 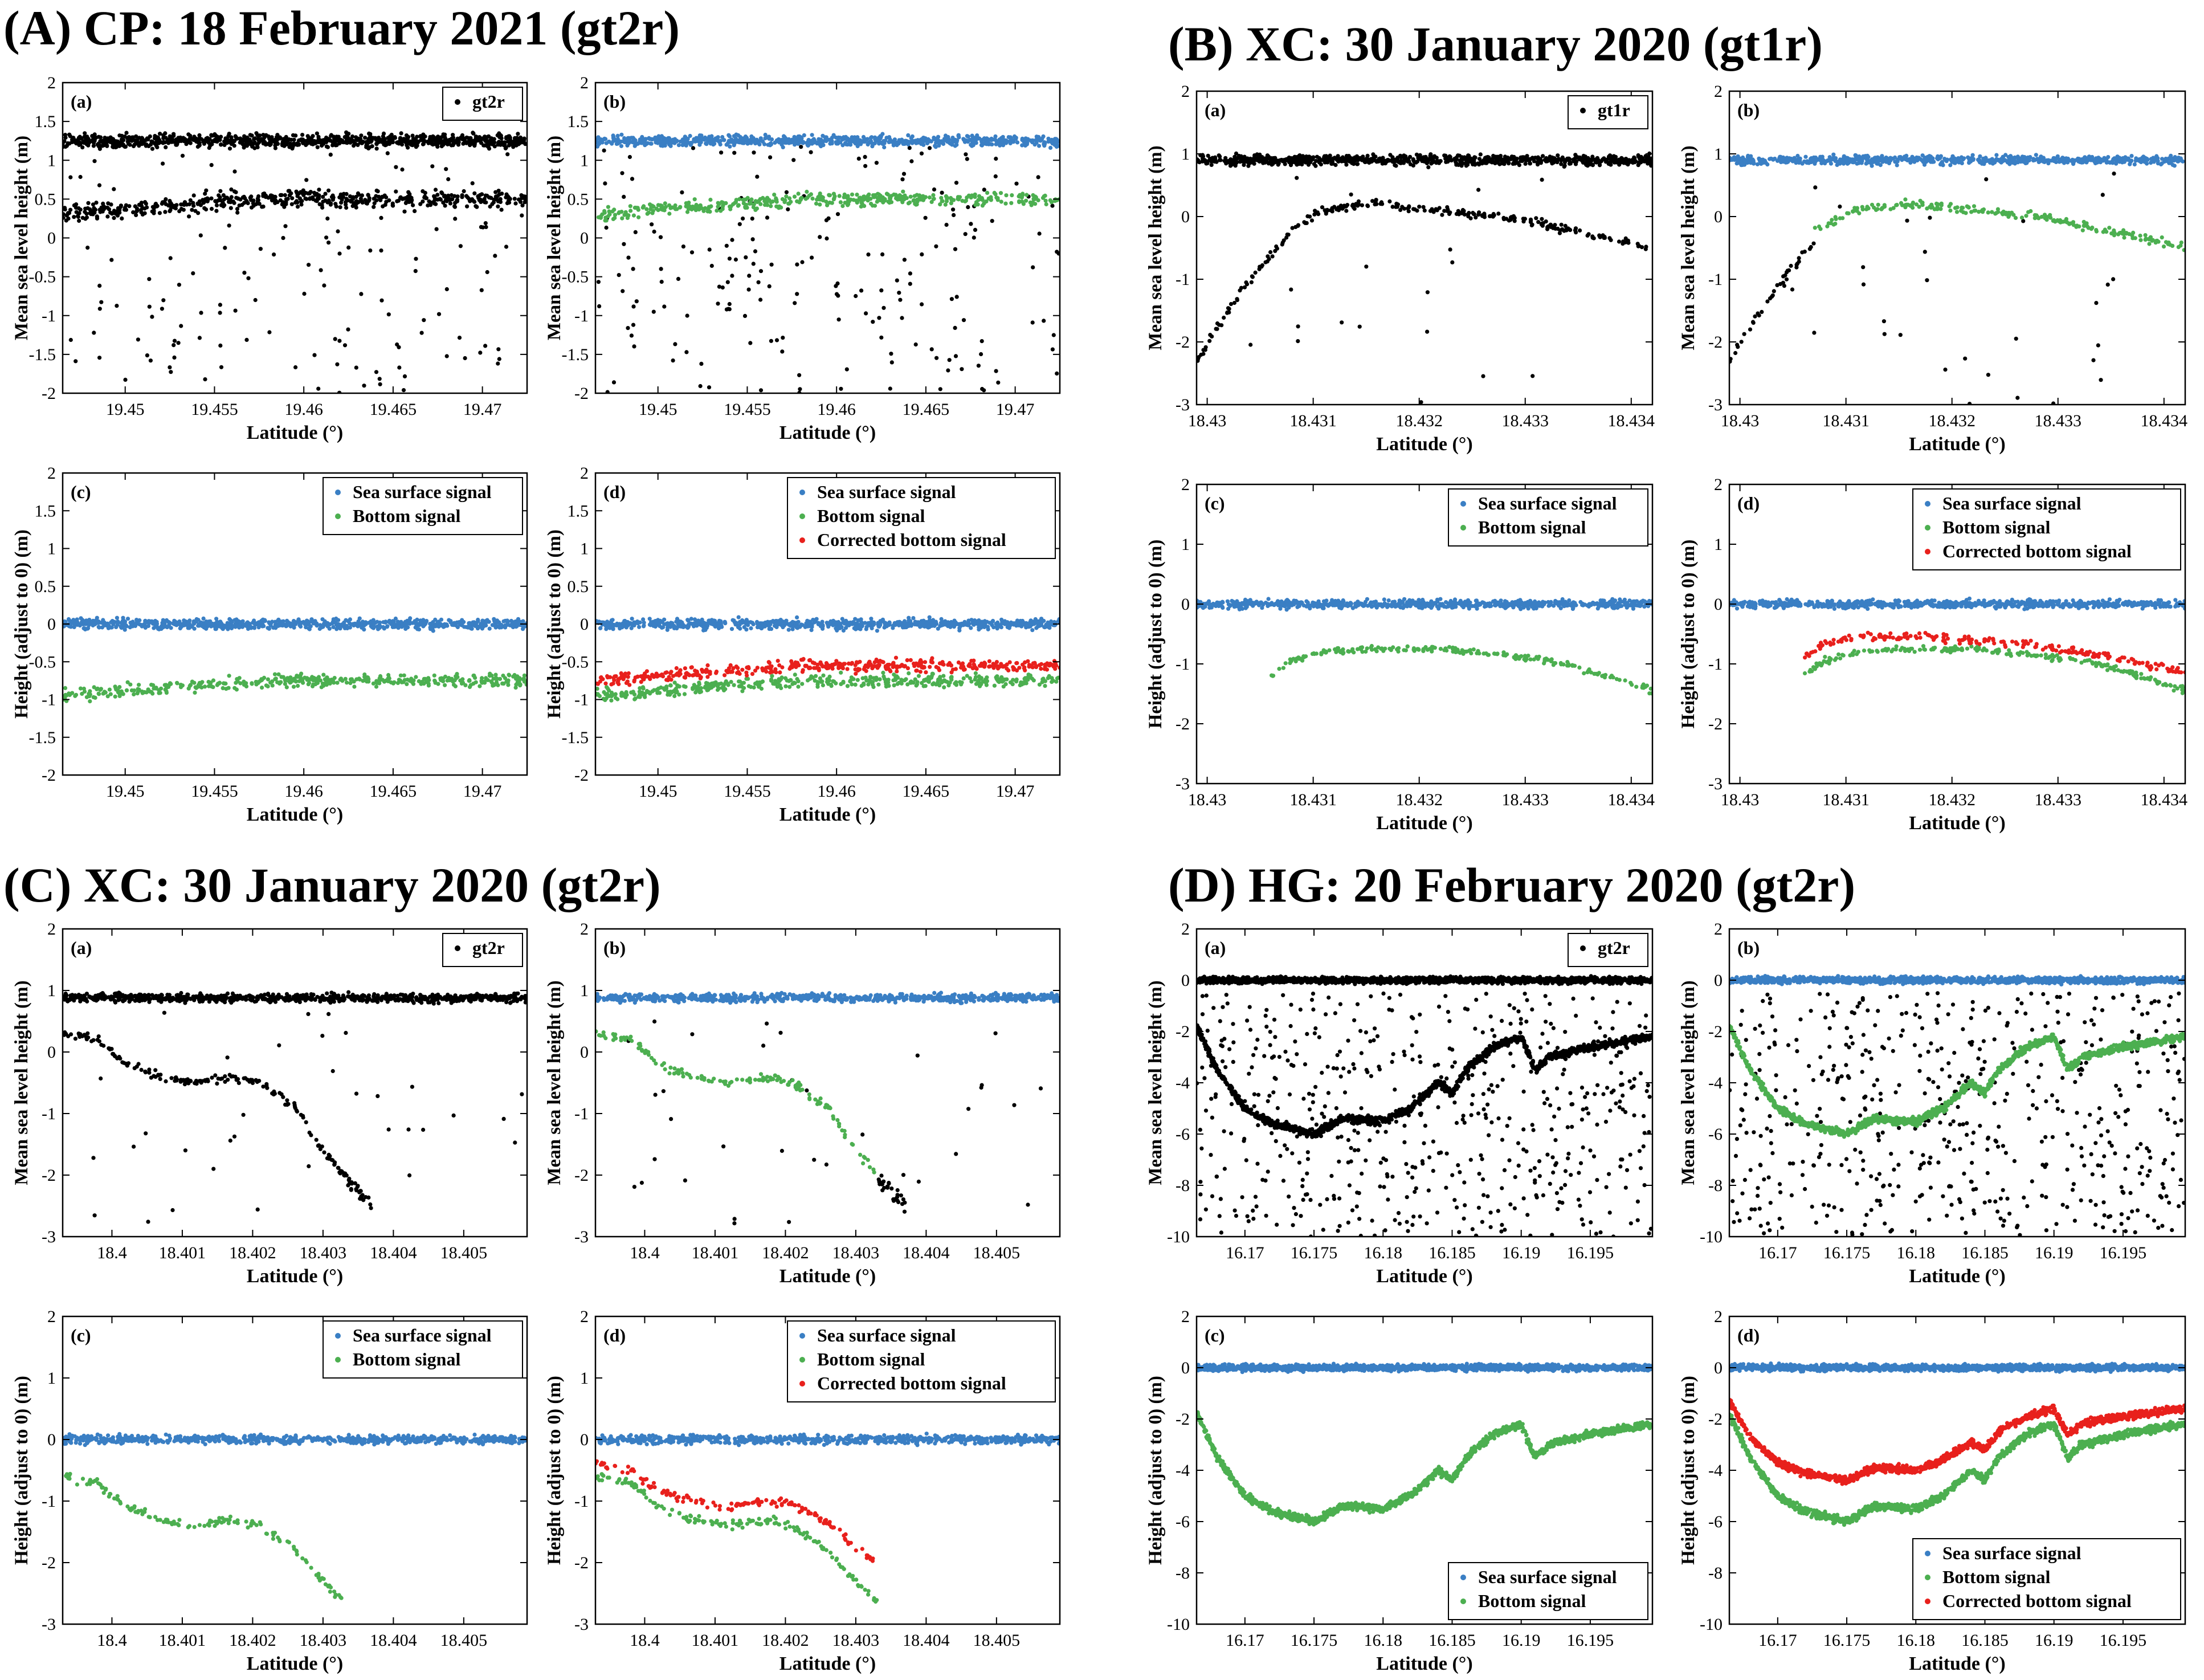 I want to click on series-gt2r, so click(x=297, y=267).